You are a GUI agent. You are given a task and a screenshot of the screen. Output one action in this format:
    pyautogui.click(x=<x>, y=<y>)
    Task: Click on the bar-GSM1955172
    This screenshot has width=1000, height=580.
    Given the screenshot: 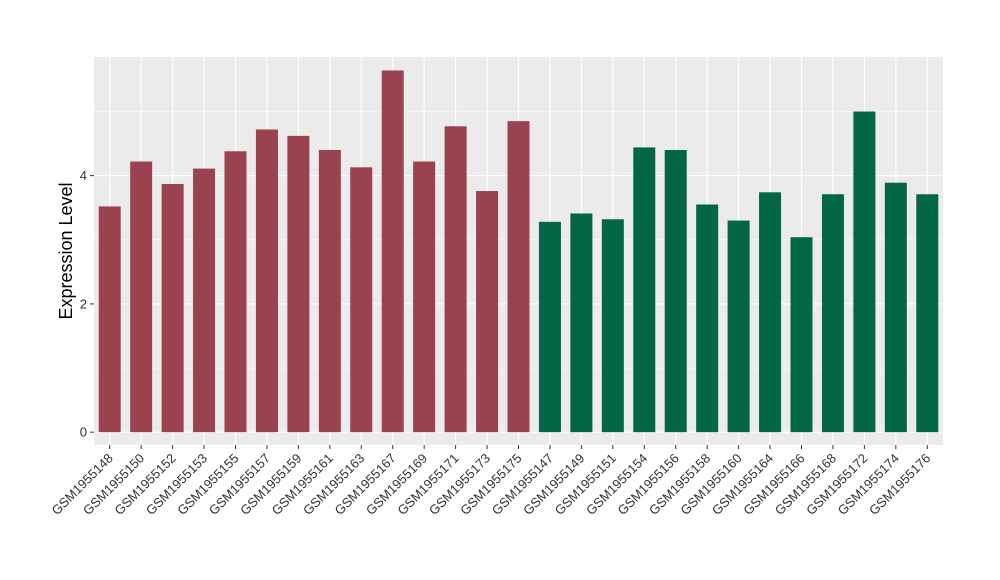 What is the action you would take?
    pyautogui.click(x=864, y=272)
    